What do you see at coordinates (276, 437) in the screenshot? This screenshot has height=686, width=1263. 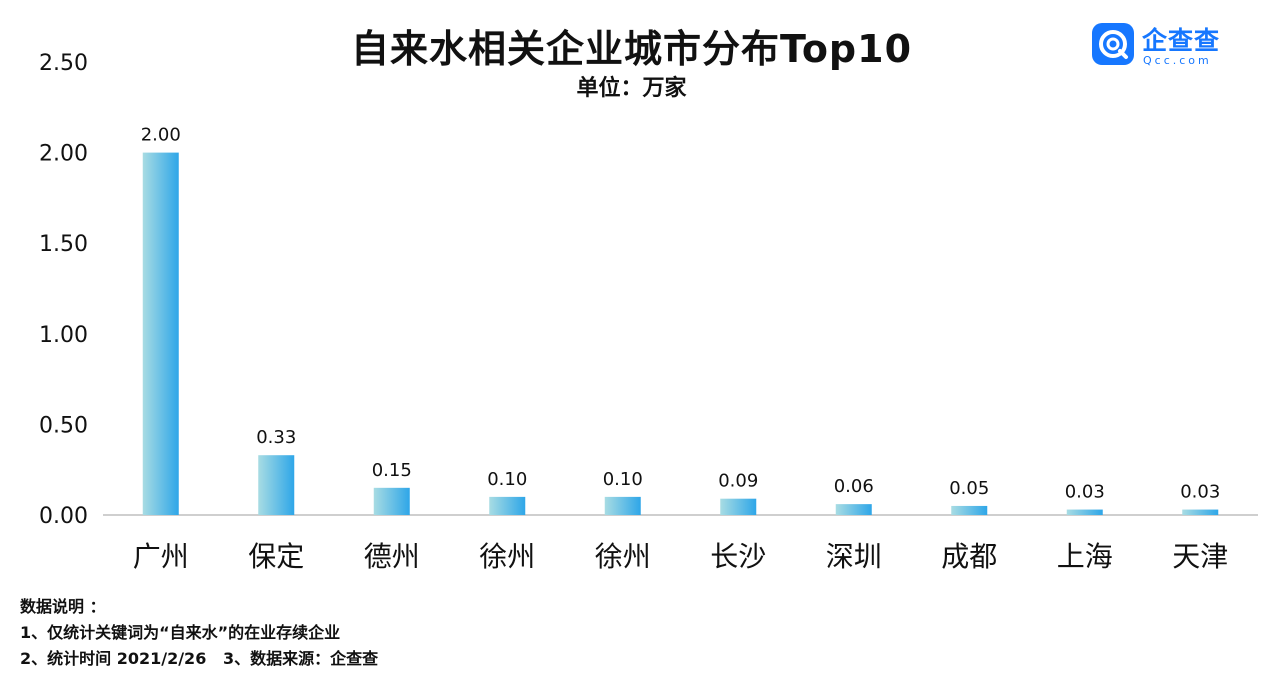 I see `bar-value-label: 0.33` at bounding box center [276, 437].